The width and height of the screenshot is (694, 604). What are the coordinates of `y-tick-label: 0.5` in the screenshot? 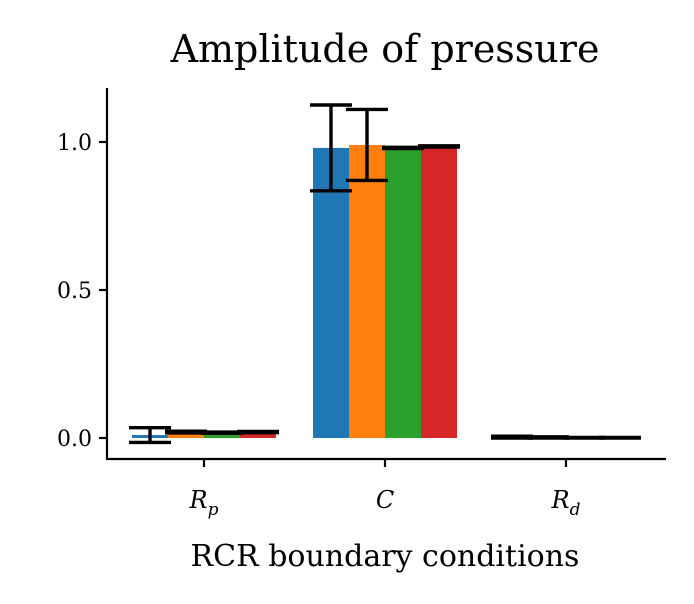 It's located at (74, 291).